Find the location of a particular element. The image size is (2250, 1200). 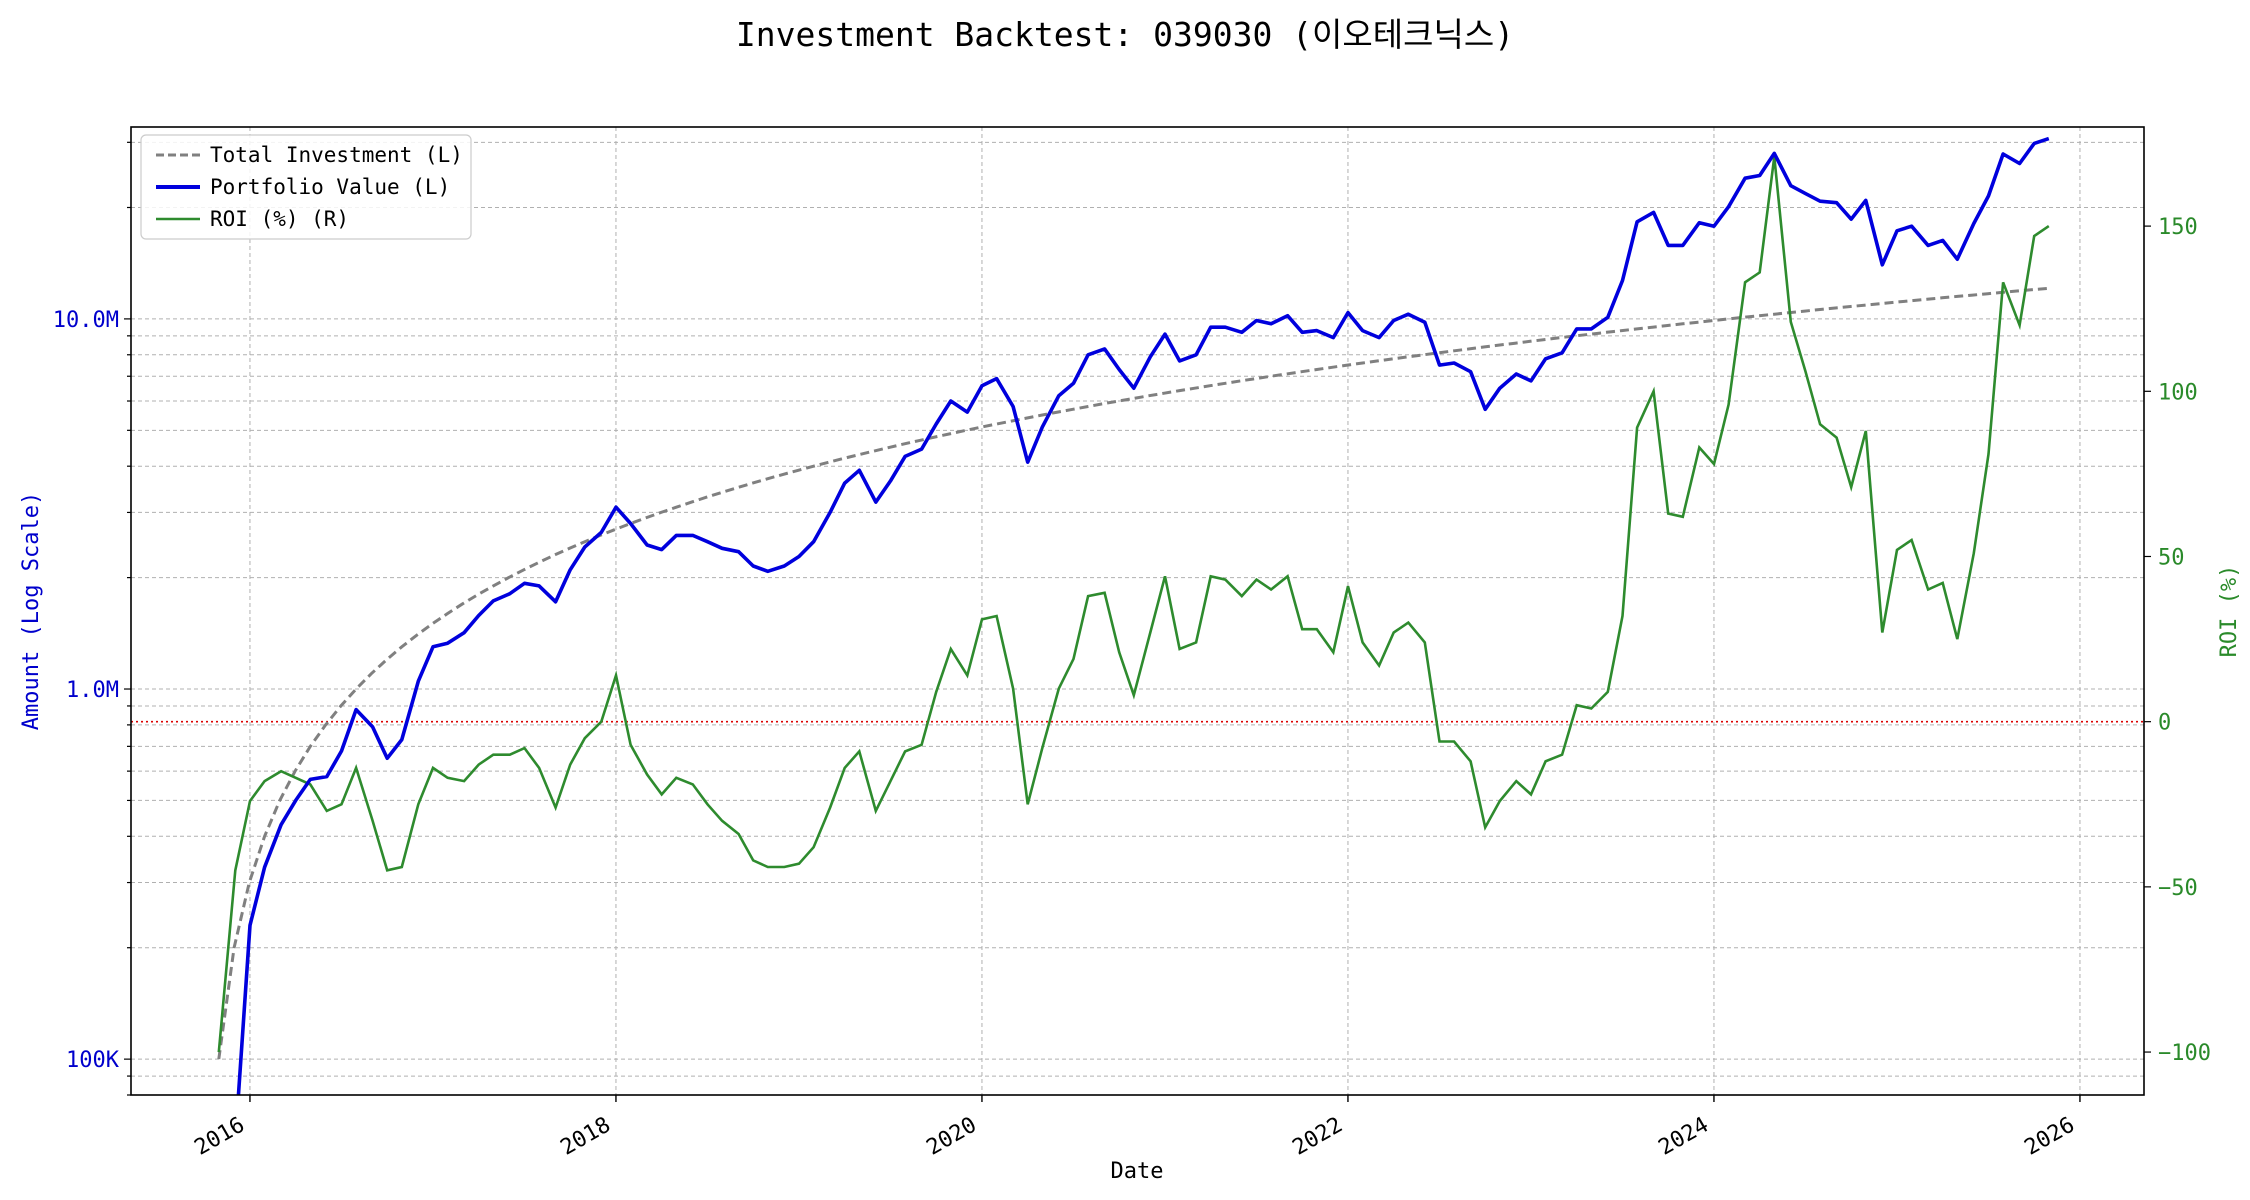

chart-title: Investment Backtest: 039030 (이오테크닉스) is located at coordinates (1125, 34).